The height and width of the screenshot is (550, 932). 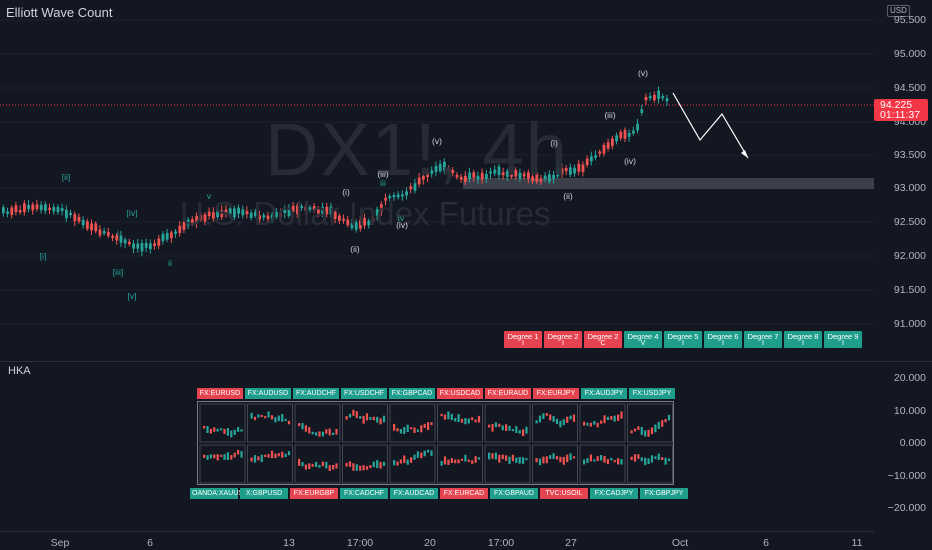 What do you see at coordinates (909, 188) in the screenshot?
I see `price-tick: 93.000` at bounding box center [909, 188].